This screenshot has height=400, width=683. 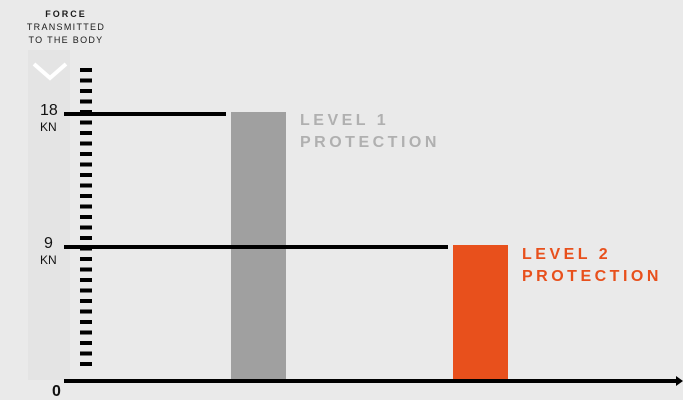 I want to click on ytick-unit-18: KN, so click(x=48, y=127).